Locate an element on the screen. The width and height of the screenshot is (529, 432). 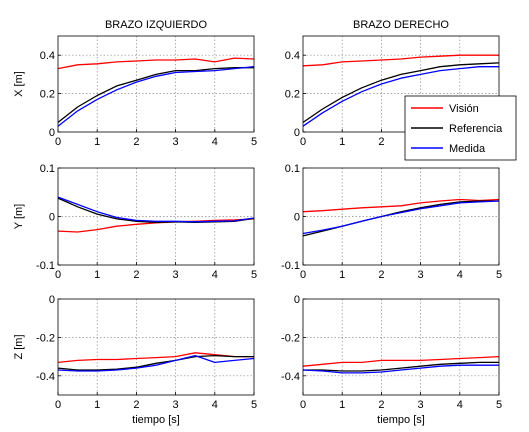
y-axis-label: X [m] is located at coordinates (19, 84).